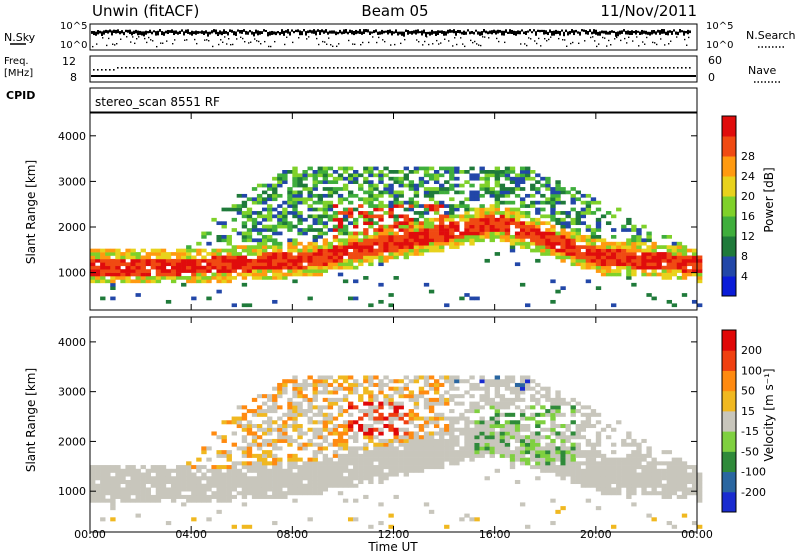 This screenshot has width=800, height=554. I want to click on power-cbar-label: Power [dB], so click(769, 199).